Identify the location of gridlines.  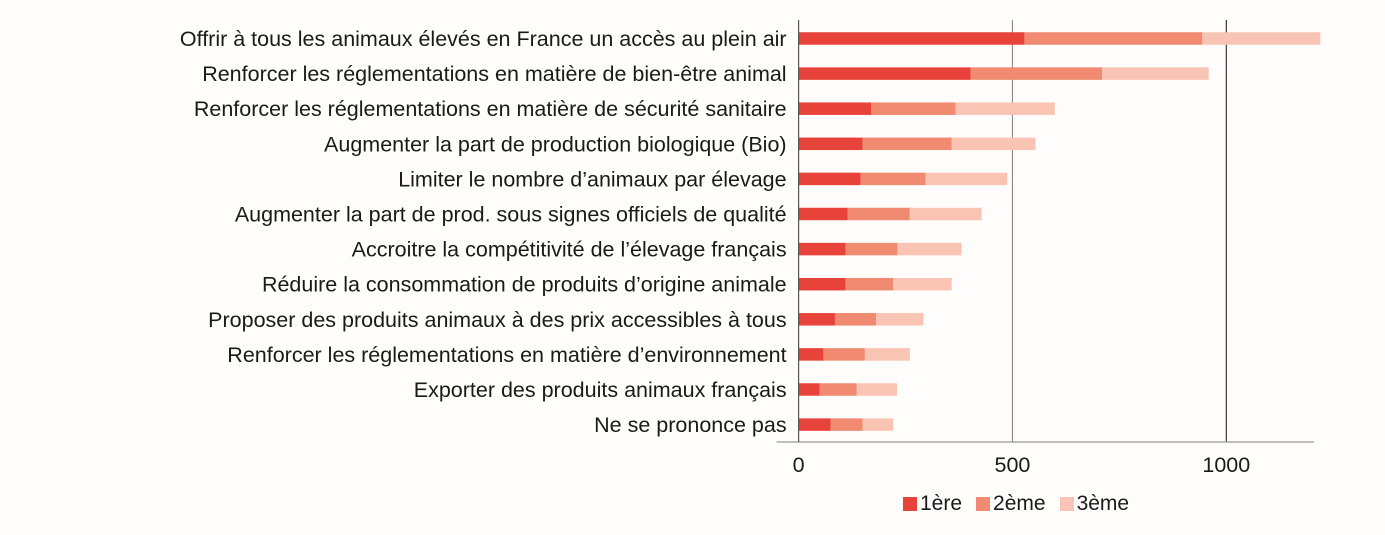
(1119, 231).